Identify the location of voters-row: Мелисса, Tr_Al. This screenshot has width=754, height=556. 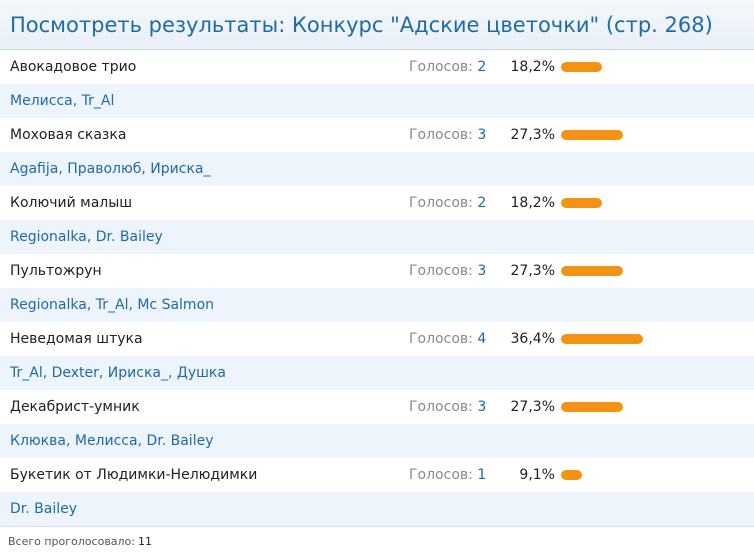
(377, 101).